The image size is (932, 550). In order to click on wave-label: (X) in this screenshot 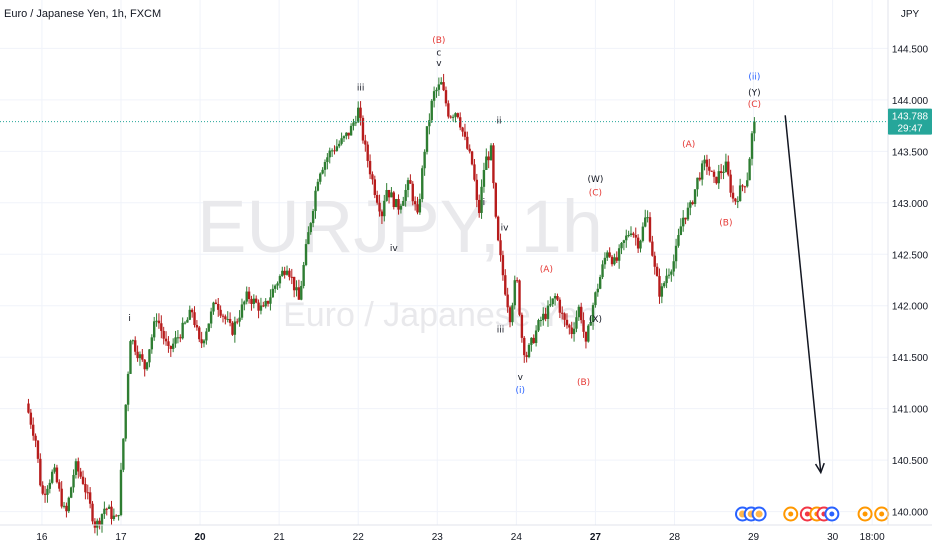, I will do `click(595, 320)`.